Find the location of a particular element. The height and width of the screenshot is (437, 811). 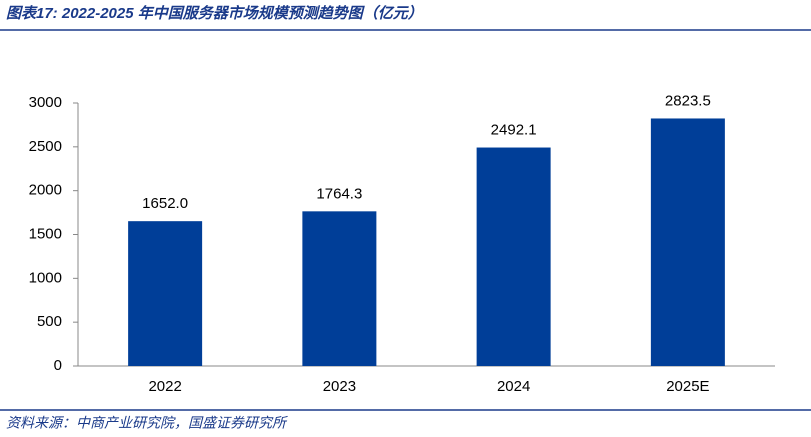

y-tick-label: 2500 is located at coordinates (45, 146).